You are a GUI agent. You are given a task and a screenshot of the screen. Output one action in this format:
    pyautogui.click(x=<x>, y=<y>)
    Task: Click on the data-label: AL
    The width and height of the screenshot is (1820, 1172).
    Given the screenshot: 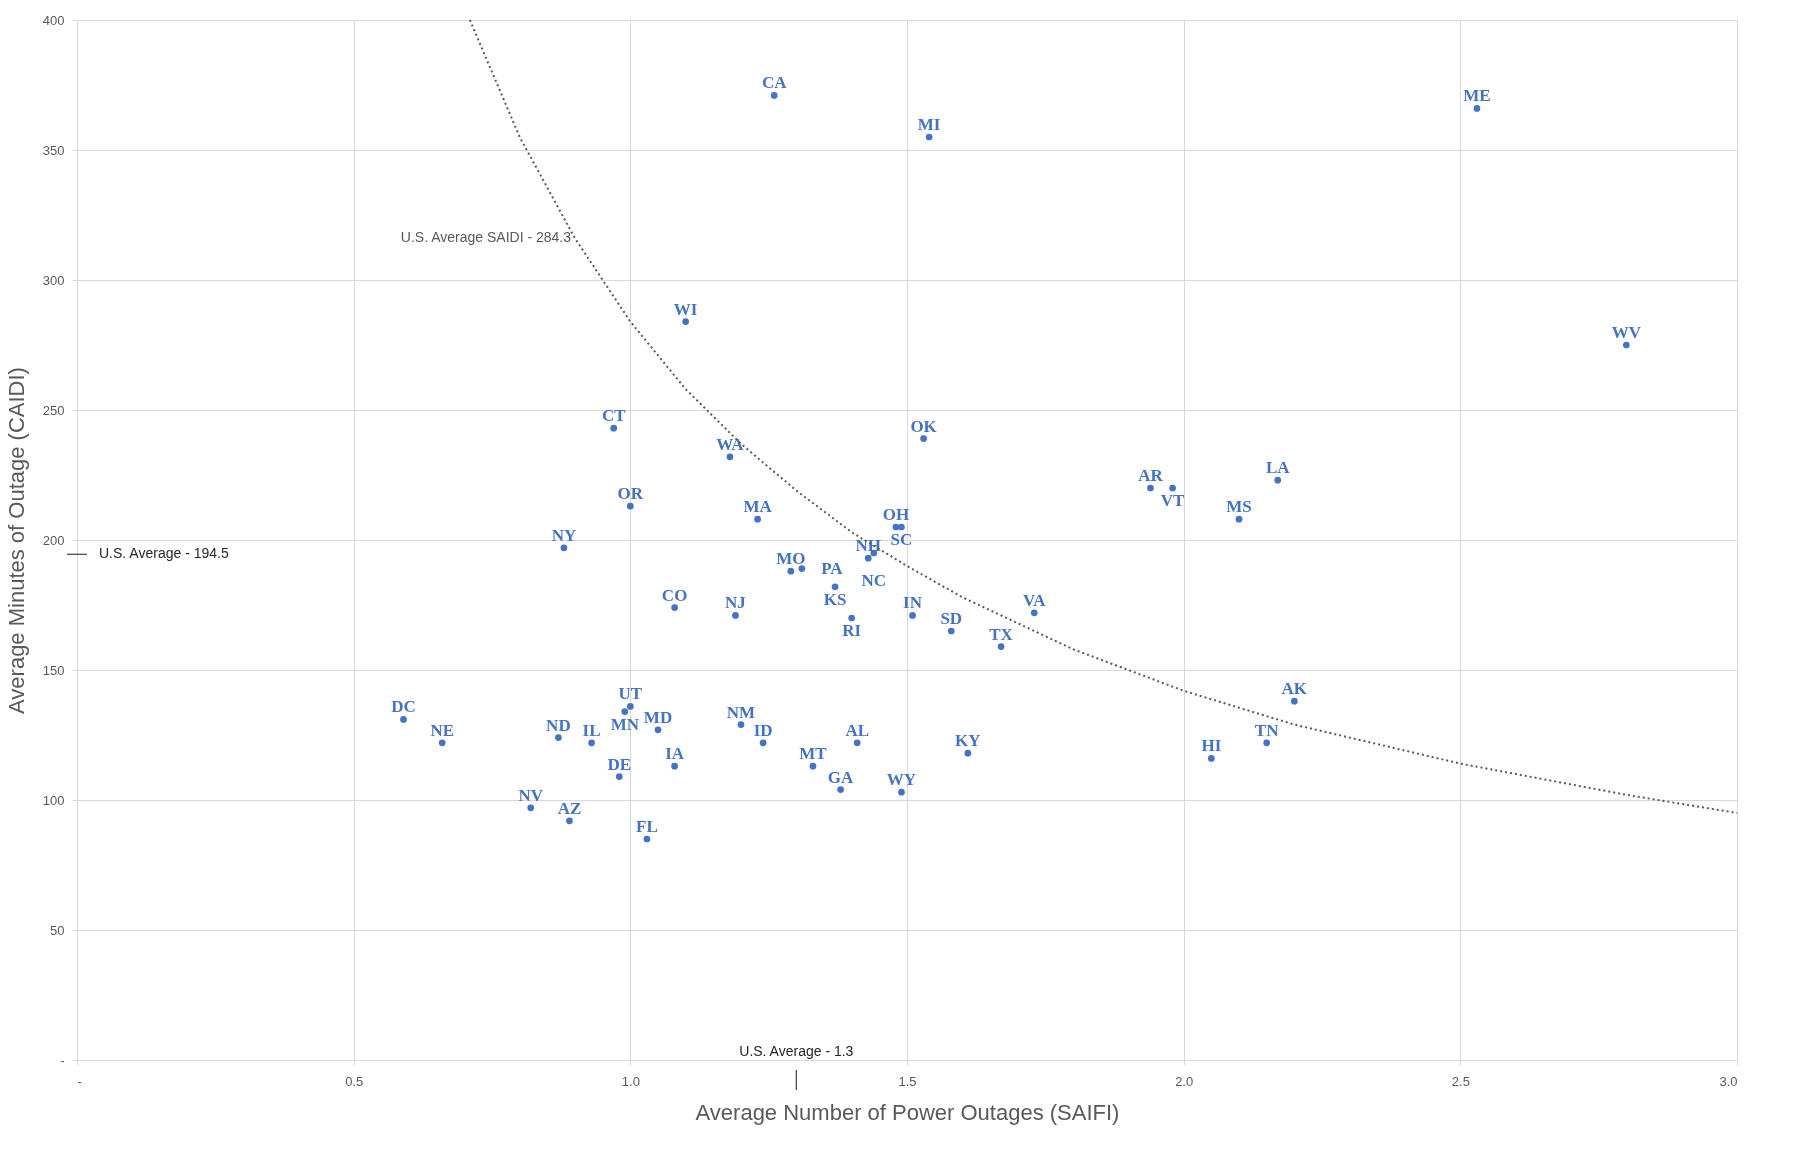 What is the action you would take?
    pyautogui.click(x=857, y=730)
    